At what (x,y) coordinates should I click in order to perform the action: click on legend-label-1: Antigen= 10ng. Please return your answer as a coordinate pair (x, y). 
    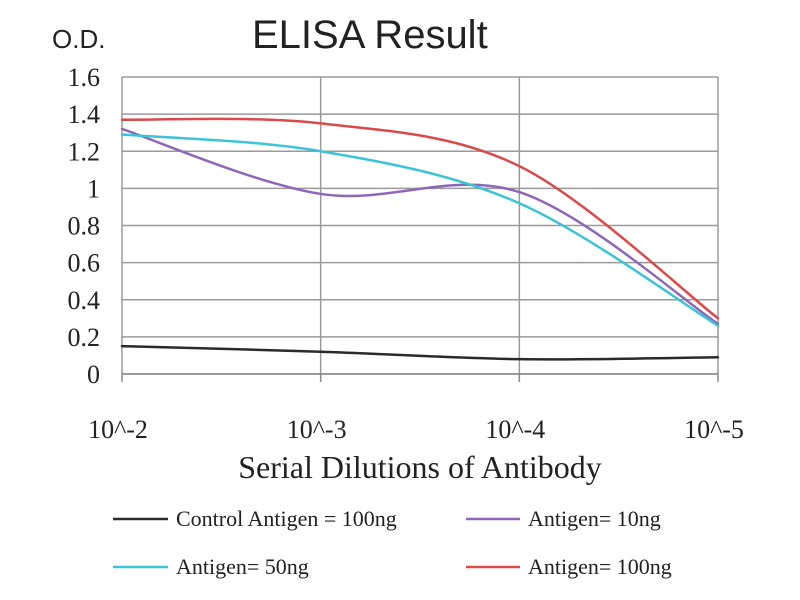
    Looking at the image, I should click on (594, 518).